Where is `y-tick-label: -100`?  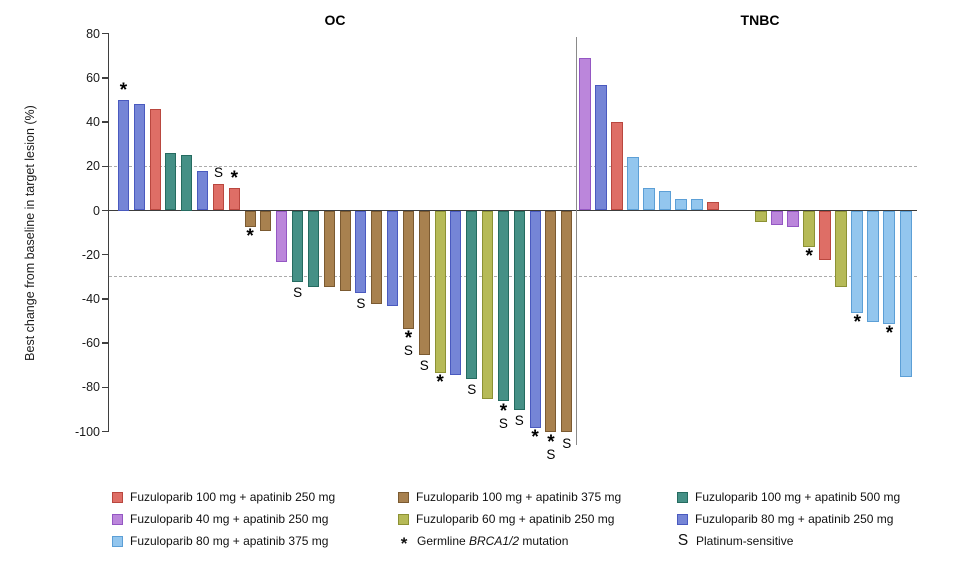 y-tick-label: -100 is located at coordinates (87, 431).